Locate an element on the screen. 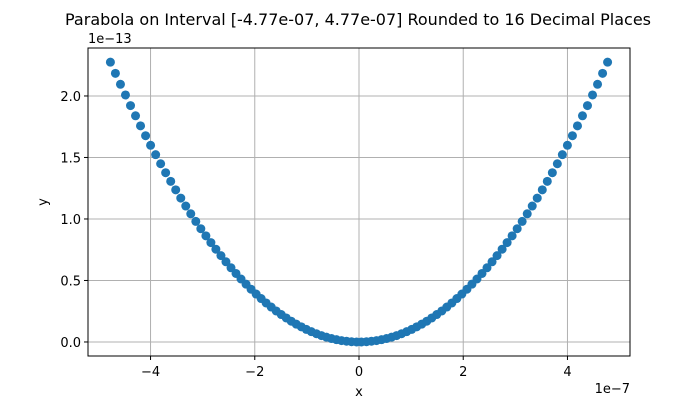  y-axis-label: y is located at coordinates (43, 202).